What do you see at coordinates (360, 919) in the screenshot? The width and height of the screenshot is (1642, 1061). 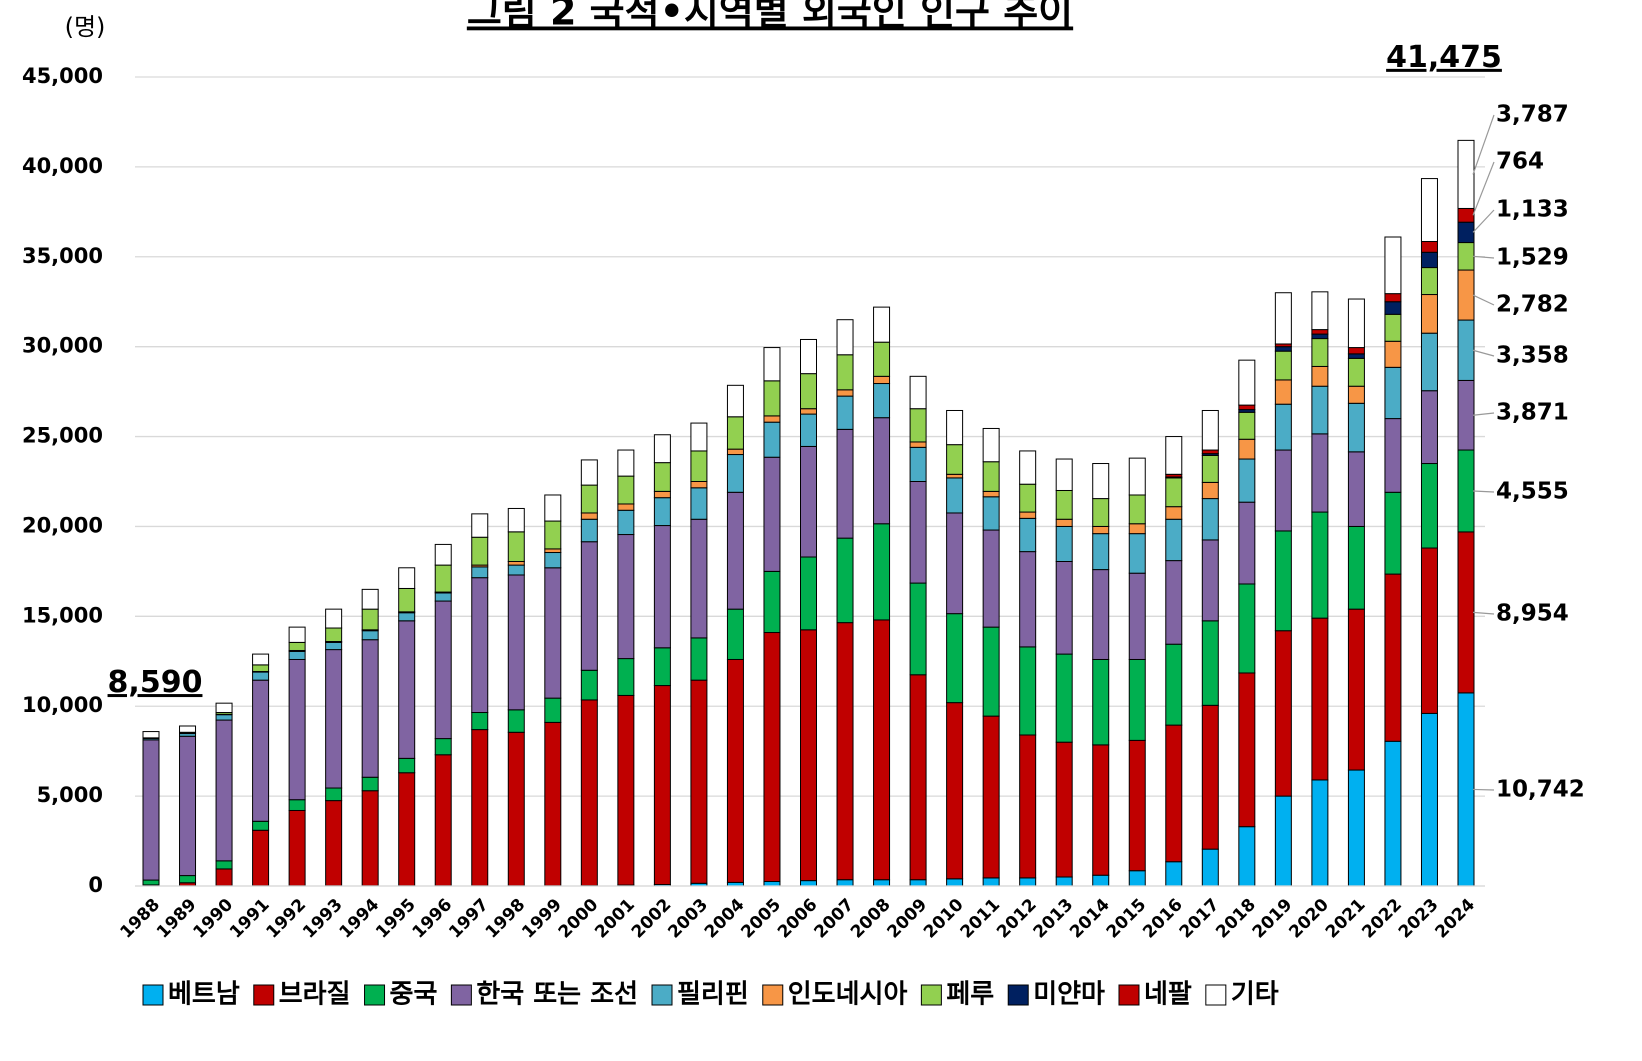 I see `x-tick-label: 1994` at bounding box center [360, 919].